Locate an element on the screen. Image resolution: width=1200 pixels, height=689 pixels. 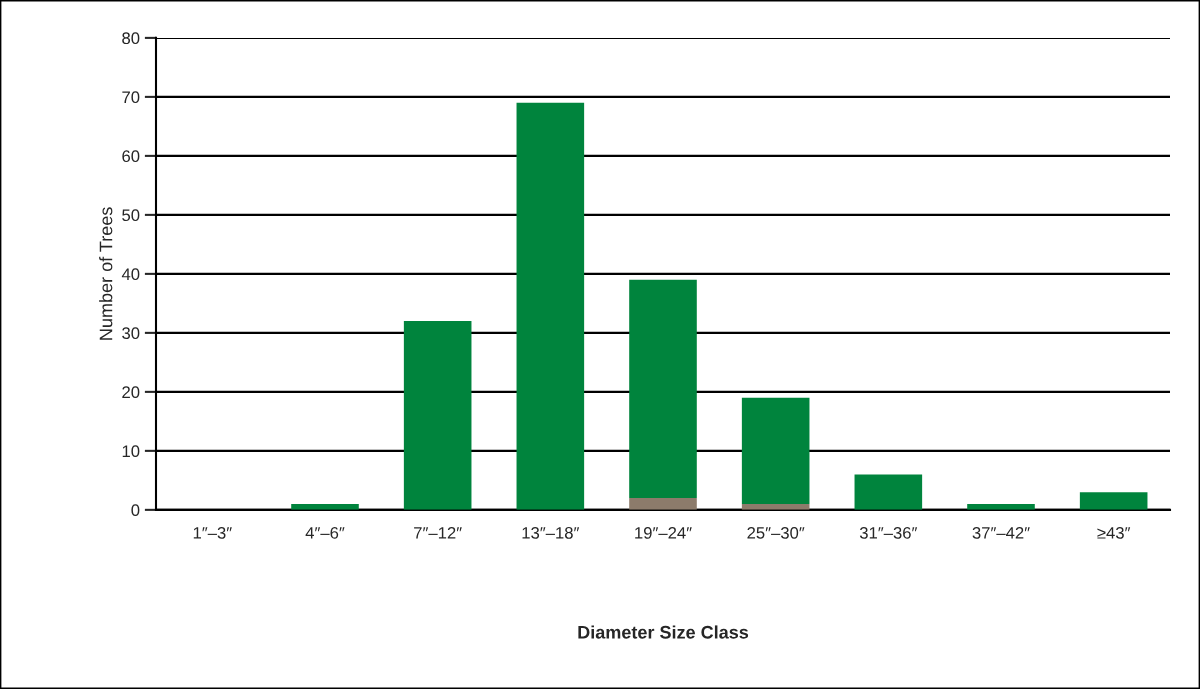
y-tick-label: 60 is located at coordinates (131, 156).